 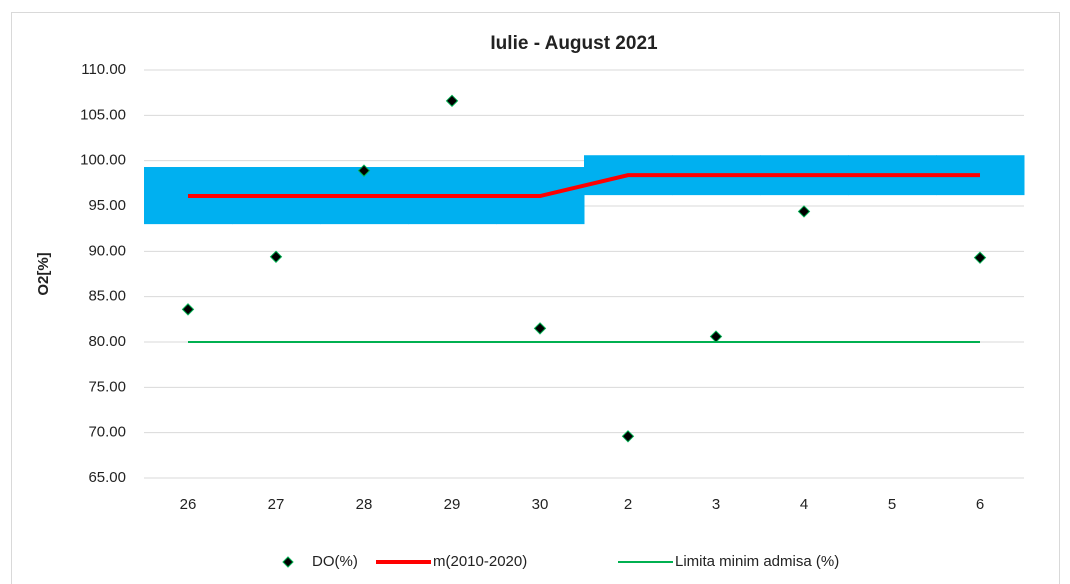 What do you see at coordinates (628, 504) in the screenshot?
I see `x-tick-label: 2` at bounding box center [628, 504].